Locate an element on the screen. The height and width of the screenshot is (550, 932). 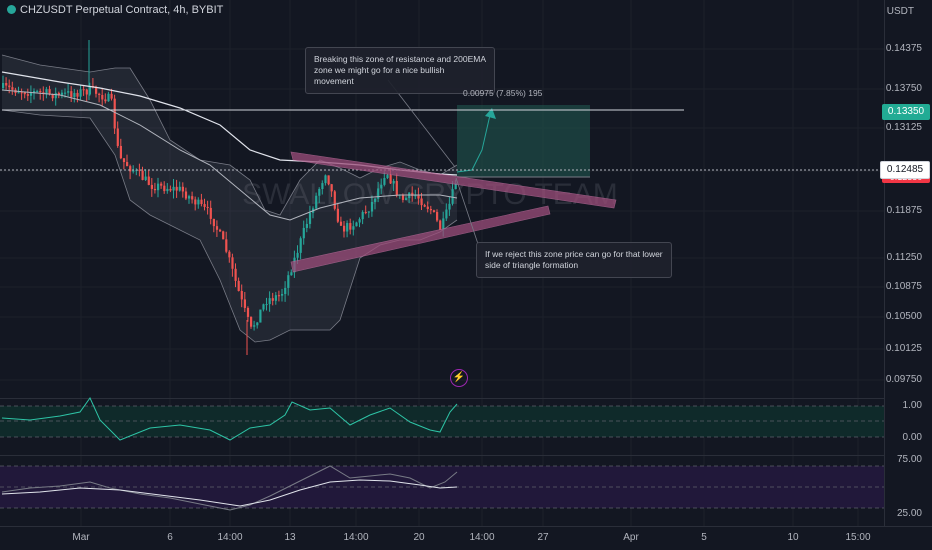
price-label: 0.10875 is located at coordinates (903, 286).